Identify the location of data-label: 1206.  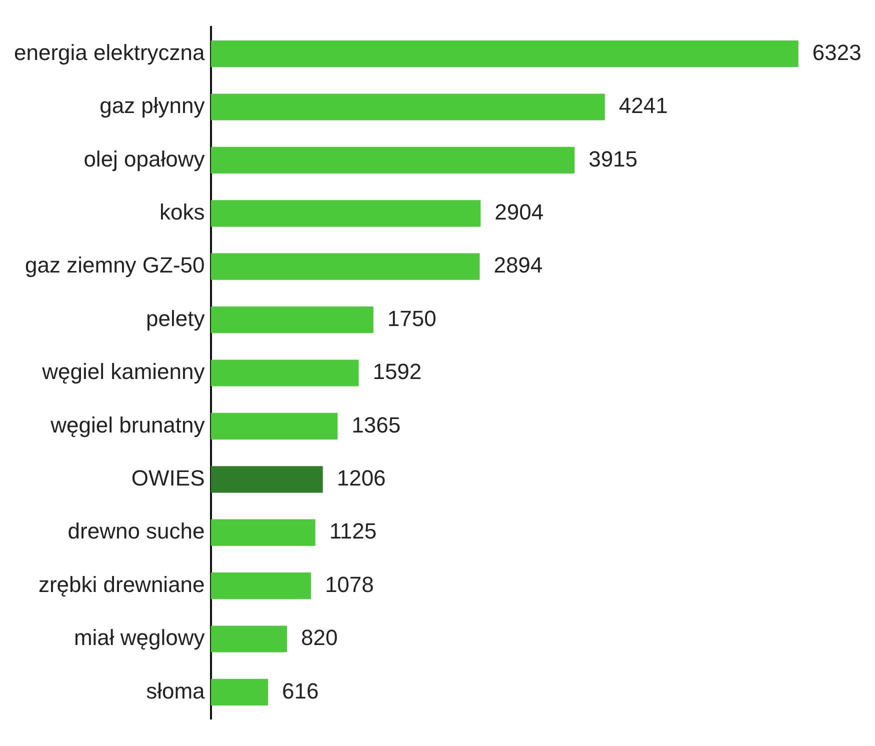
(361, 477).